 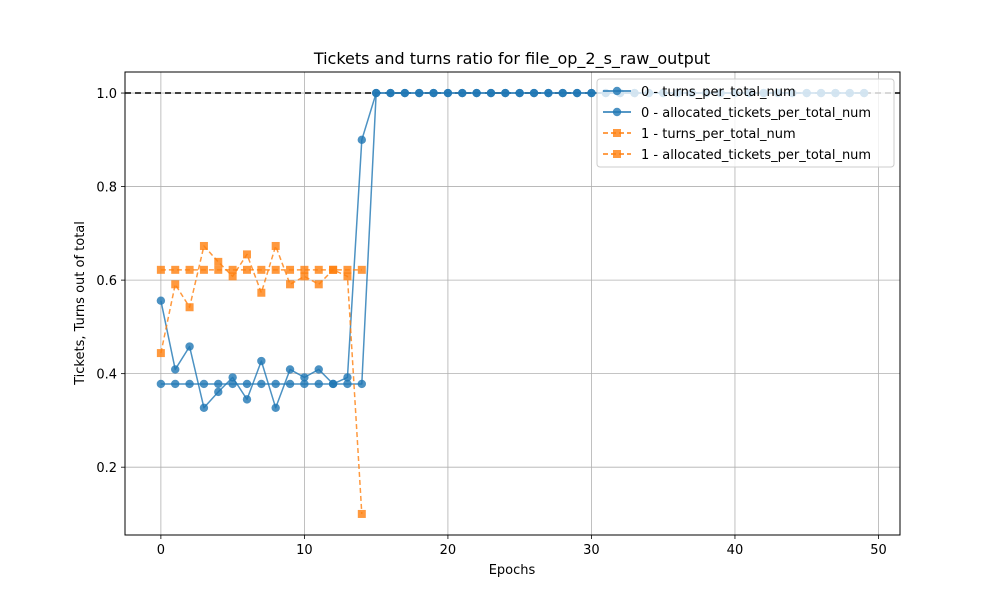 What do you see at coordinates (591, 550) in the screenshot?
I see `x-tick-label: 30` at bounding box center [591, 550].